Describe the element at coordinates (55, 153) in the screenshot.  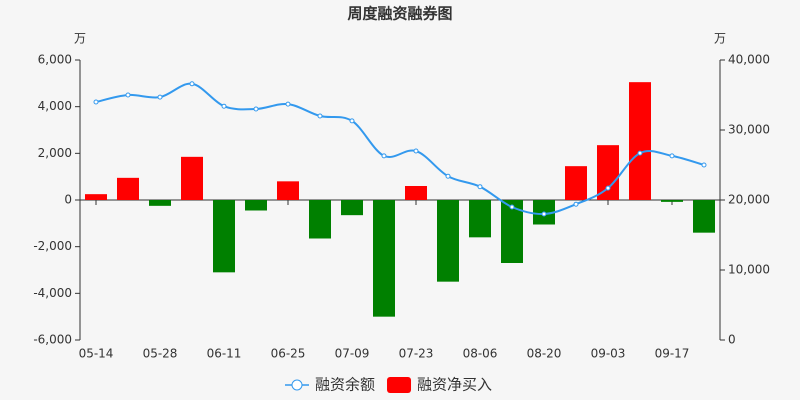
I see `y-tick-label: 2,000` at that location.